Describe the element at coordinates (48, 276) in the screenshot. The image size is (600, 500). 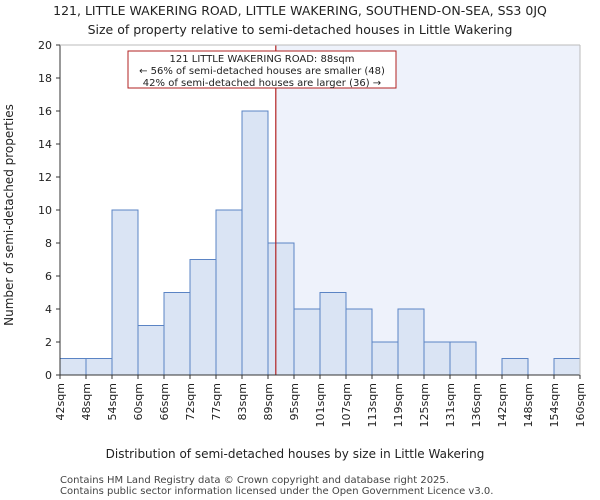
I see `y-tick-label: 6` at that location.